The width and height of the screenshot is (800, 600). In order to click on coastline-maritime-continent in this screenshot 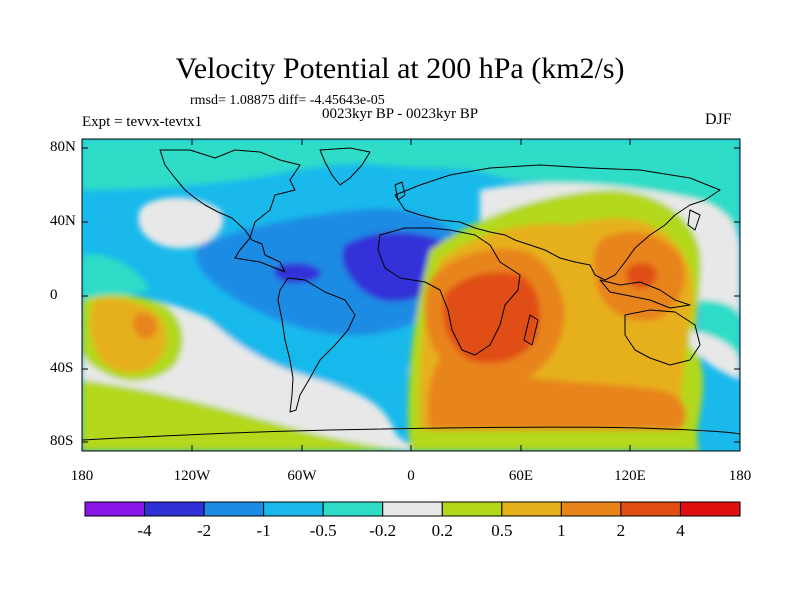, I will do `click(645, 294)`.